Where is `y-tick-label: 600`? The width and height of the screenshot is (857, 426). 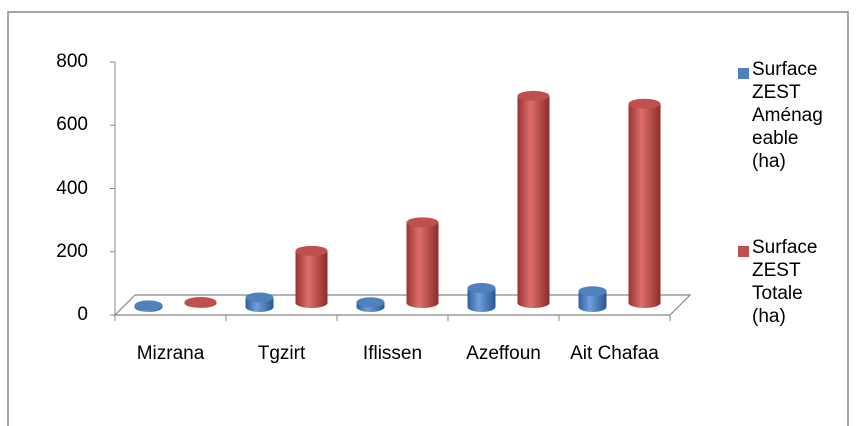
y-tick-label: 600 is located at coordinates (72, 125).